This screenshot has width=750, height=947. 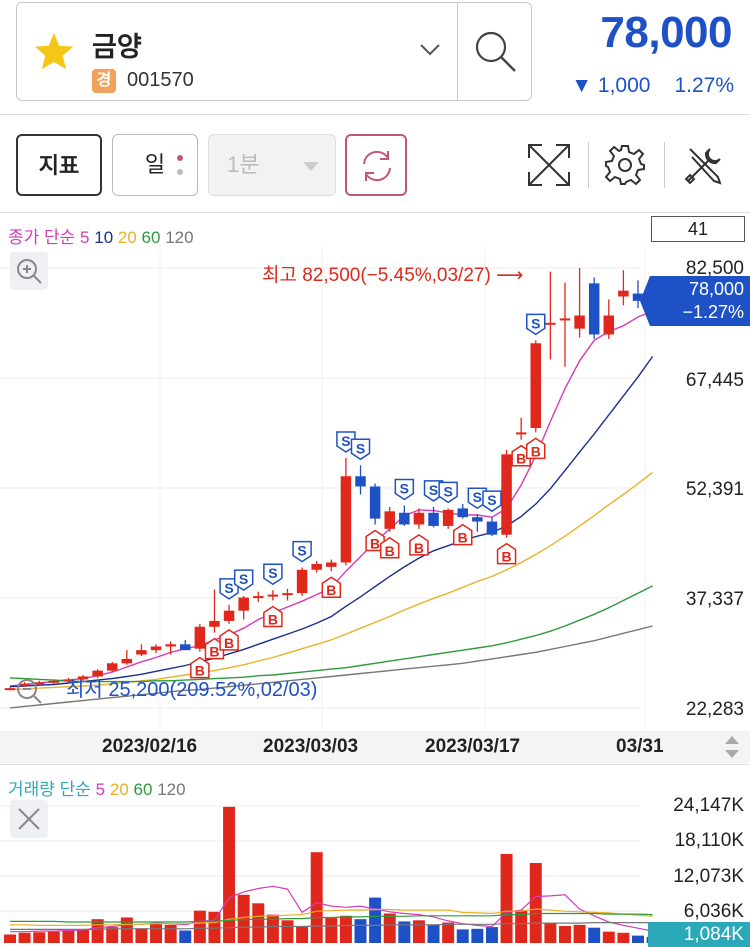 What do you see at coordinates (716, 289) in the screenshot?
I see `price-tag-value: 78,000` at bounding box center [716, 289].